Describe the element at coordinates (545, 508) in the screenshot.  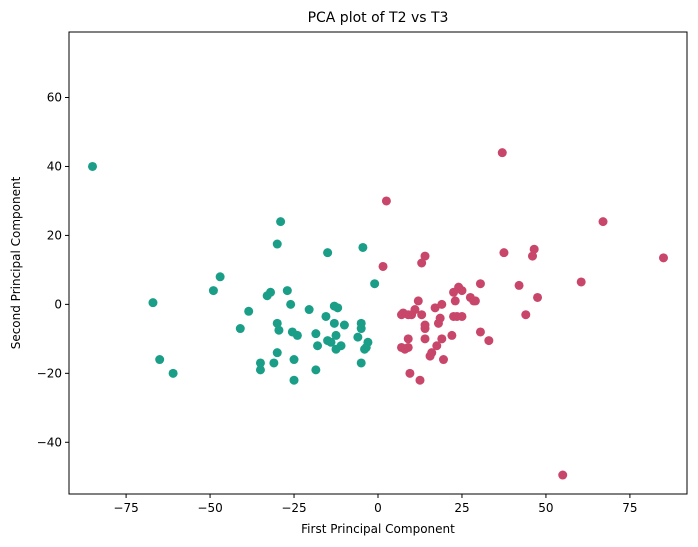
I see `x-tick-label: 50` at that location.